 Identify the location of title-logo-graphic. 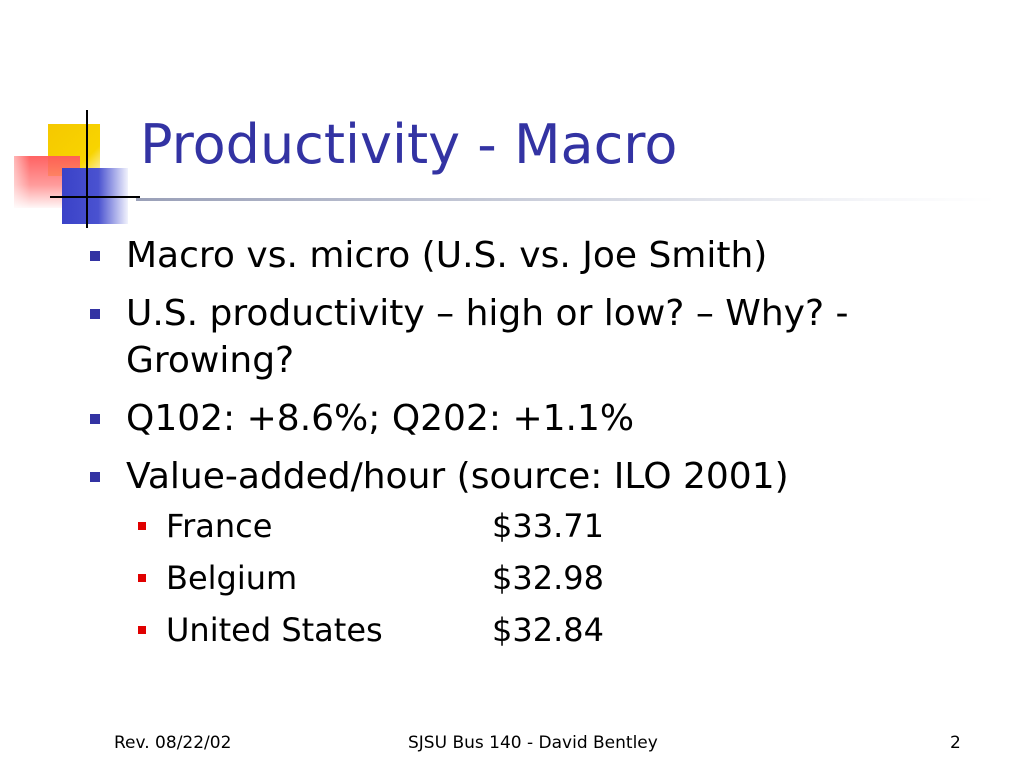
(80, 120).